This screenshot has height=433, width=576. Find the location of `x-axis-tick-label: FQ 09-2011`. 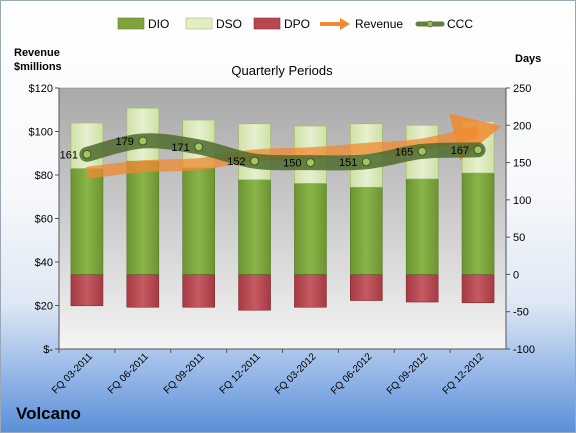

x-axis-tick-label: FQ 09-2011 is located at coordinates (184, 373).